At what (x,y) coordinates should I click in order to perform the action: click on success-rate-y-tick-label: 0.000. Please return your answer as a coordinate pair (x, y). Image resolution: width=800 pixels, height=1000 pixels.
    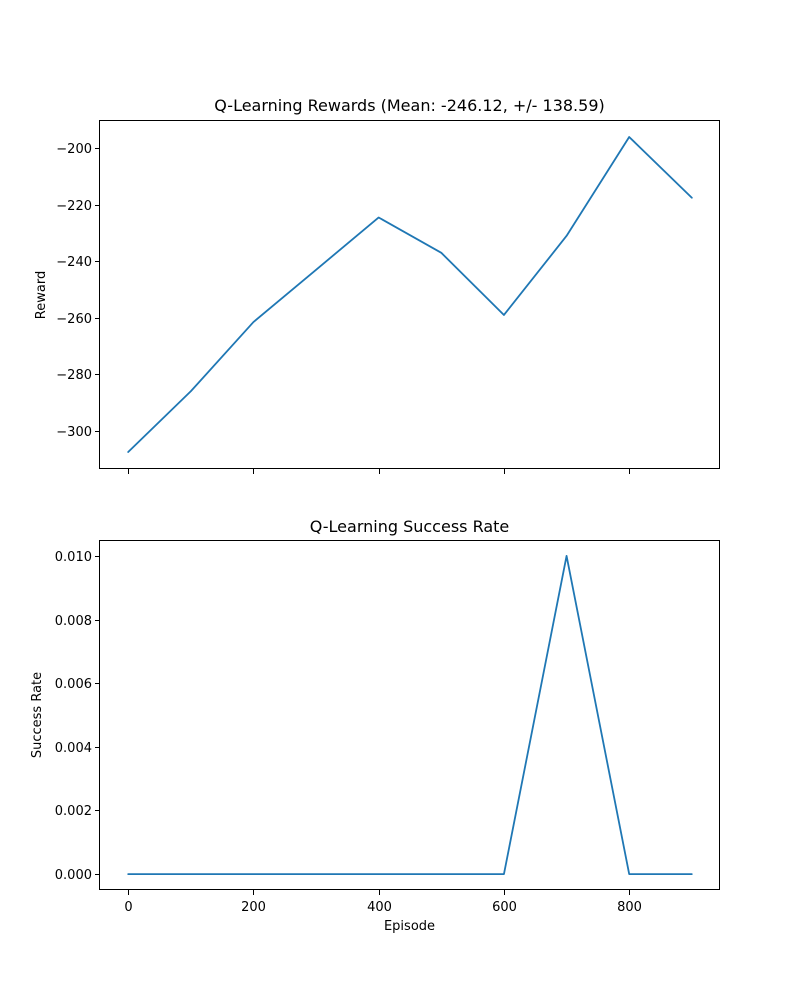
    Looking at the image, I should click on (73, 875).